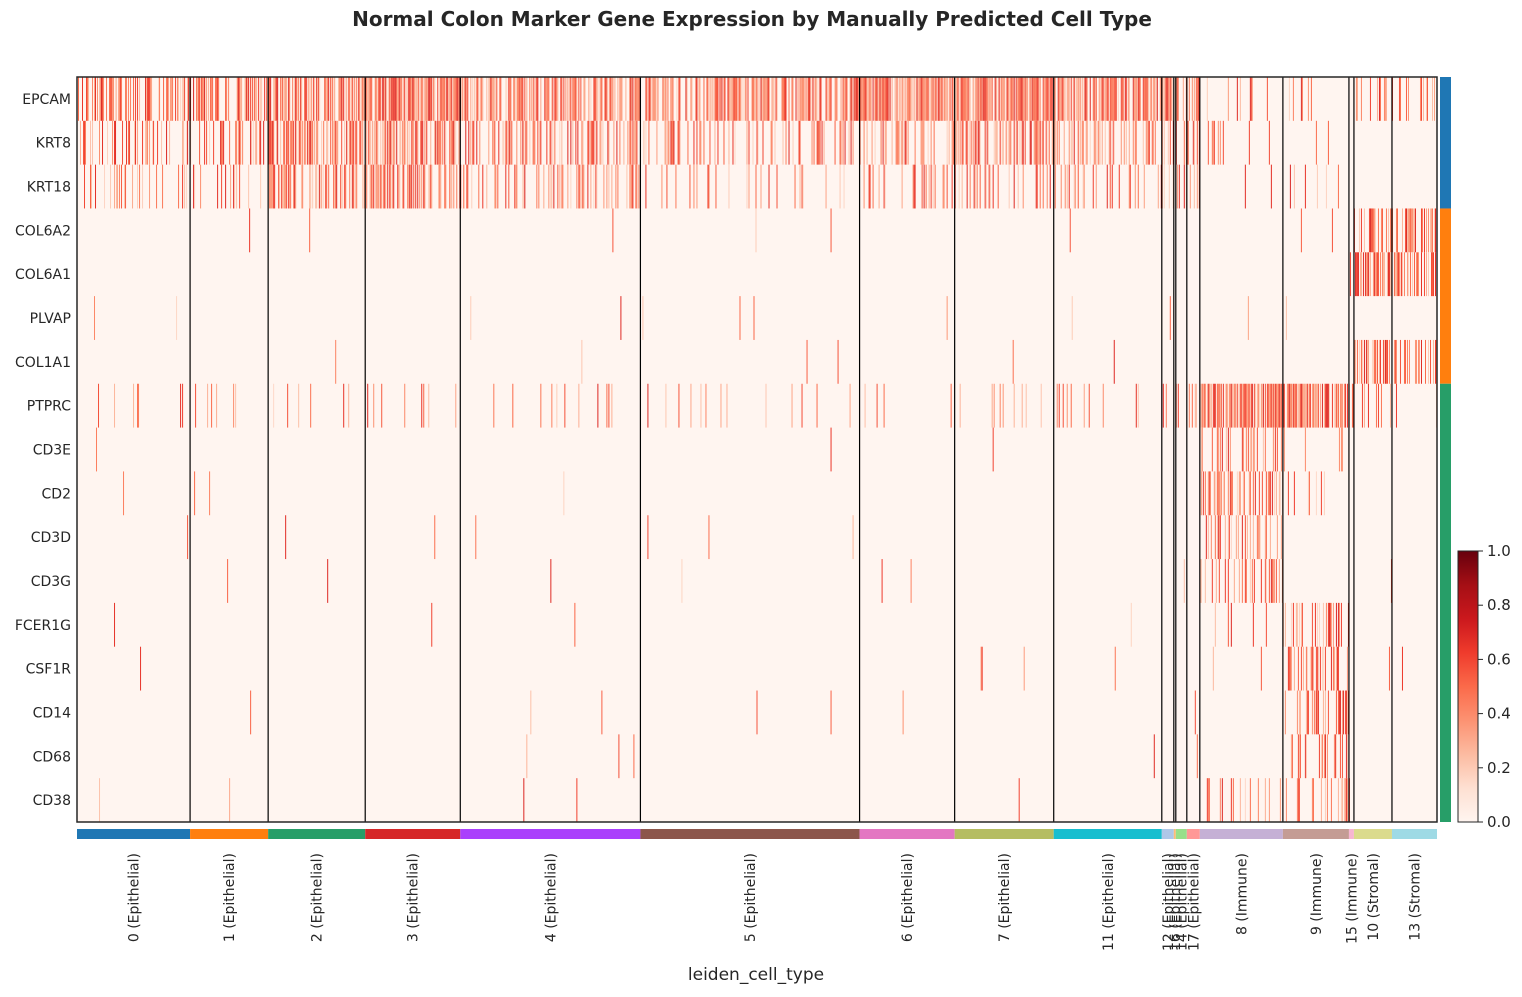 The height and width of the screenshot is (997, 1522). Describe the element at coordinates (550, 834) in the screenshot. I see `cell-type-color-block` at that location.